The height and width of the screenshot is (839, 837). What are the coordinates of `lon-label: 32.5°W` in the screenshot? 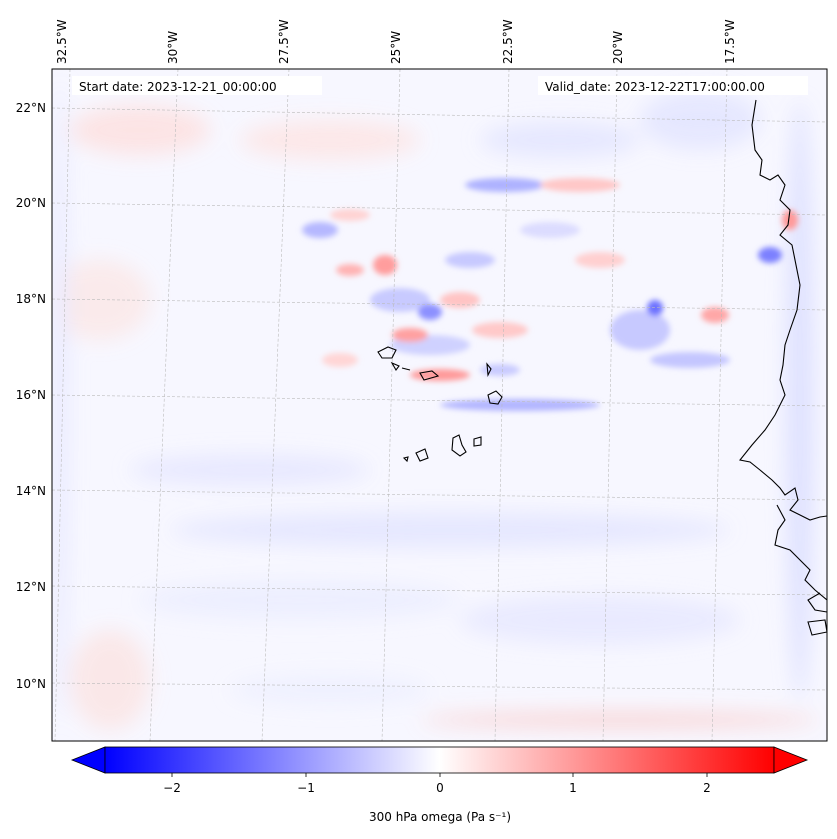 It's located at (62, 41).